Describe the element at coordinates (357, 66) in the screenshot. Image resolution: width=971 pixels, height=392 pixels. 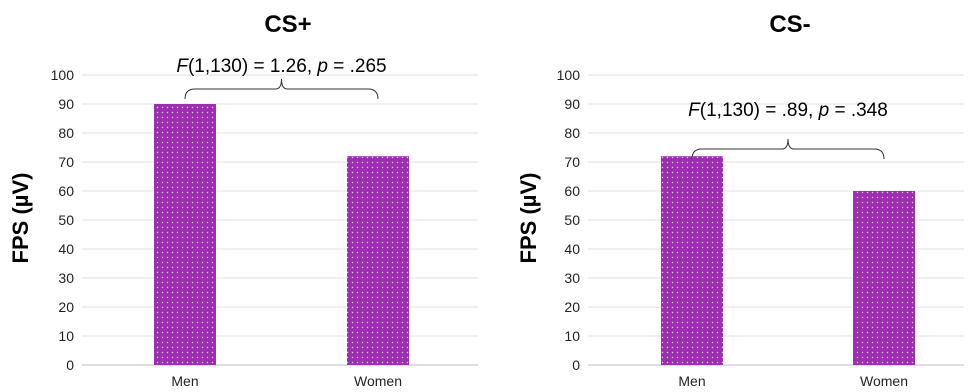
I see `stat-p-value: = .265` at that location.